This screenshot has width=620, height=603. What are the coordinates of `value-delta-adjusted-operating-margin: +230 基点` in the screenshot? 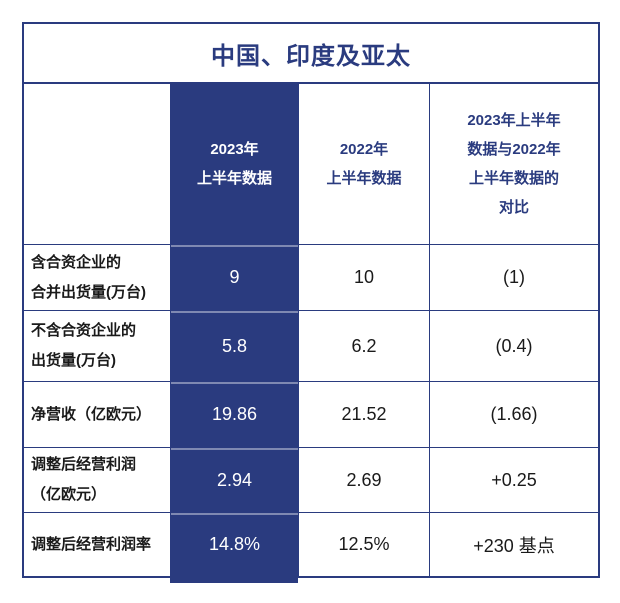 It's located at (513, 544).